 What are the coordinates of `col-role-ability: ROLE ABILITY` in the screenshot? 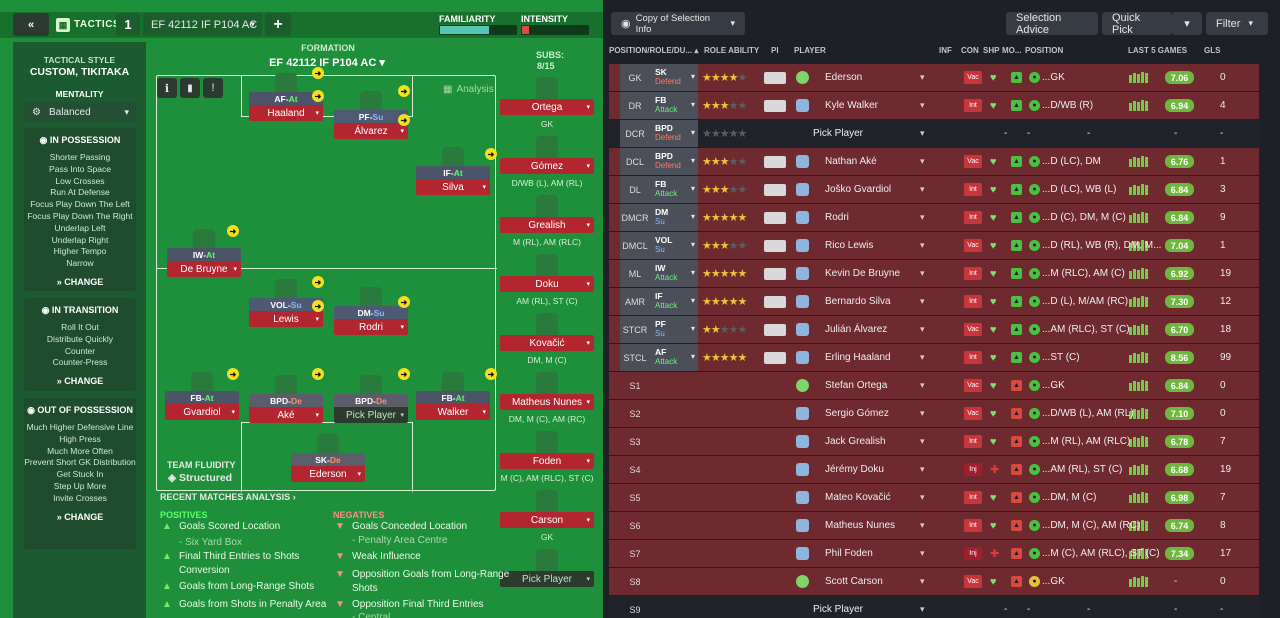 It's located at (732, 50).